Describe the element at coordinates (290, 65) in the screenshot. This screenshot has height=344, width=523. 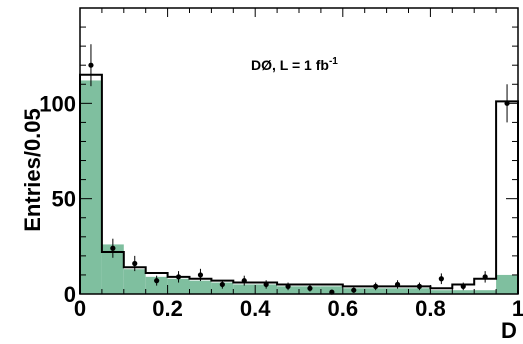
I see `annotation-main: DØ, L = 1 fb` at that location.